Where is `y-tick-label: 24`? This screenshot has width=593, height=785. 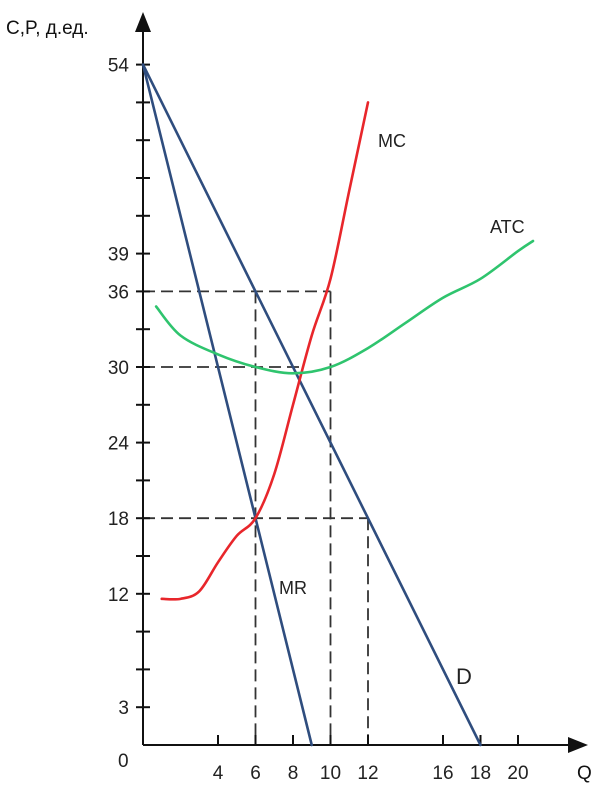
y-tick-label: 24 is located at coordinates (119, 444).